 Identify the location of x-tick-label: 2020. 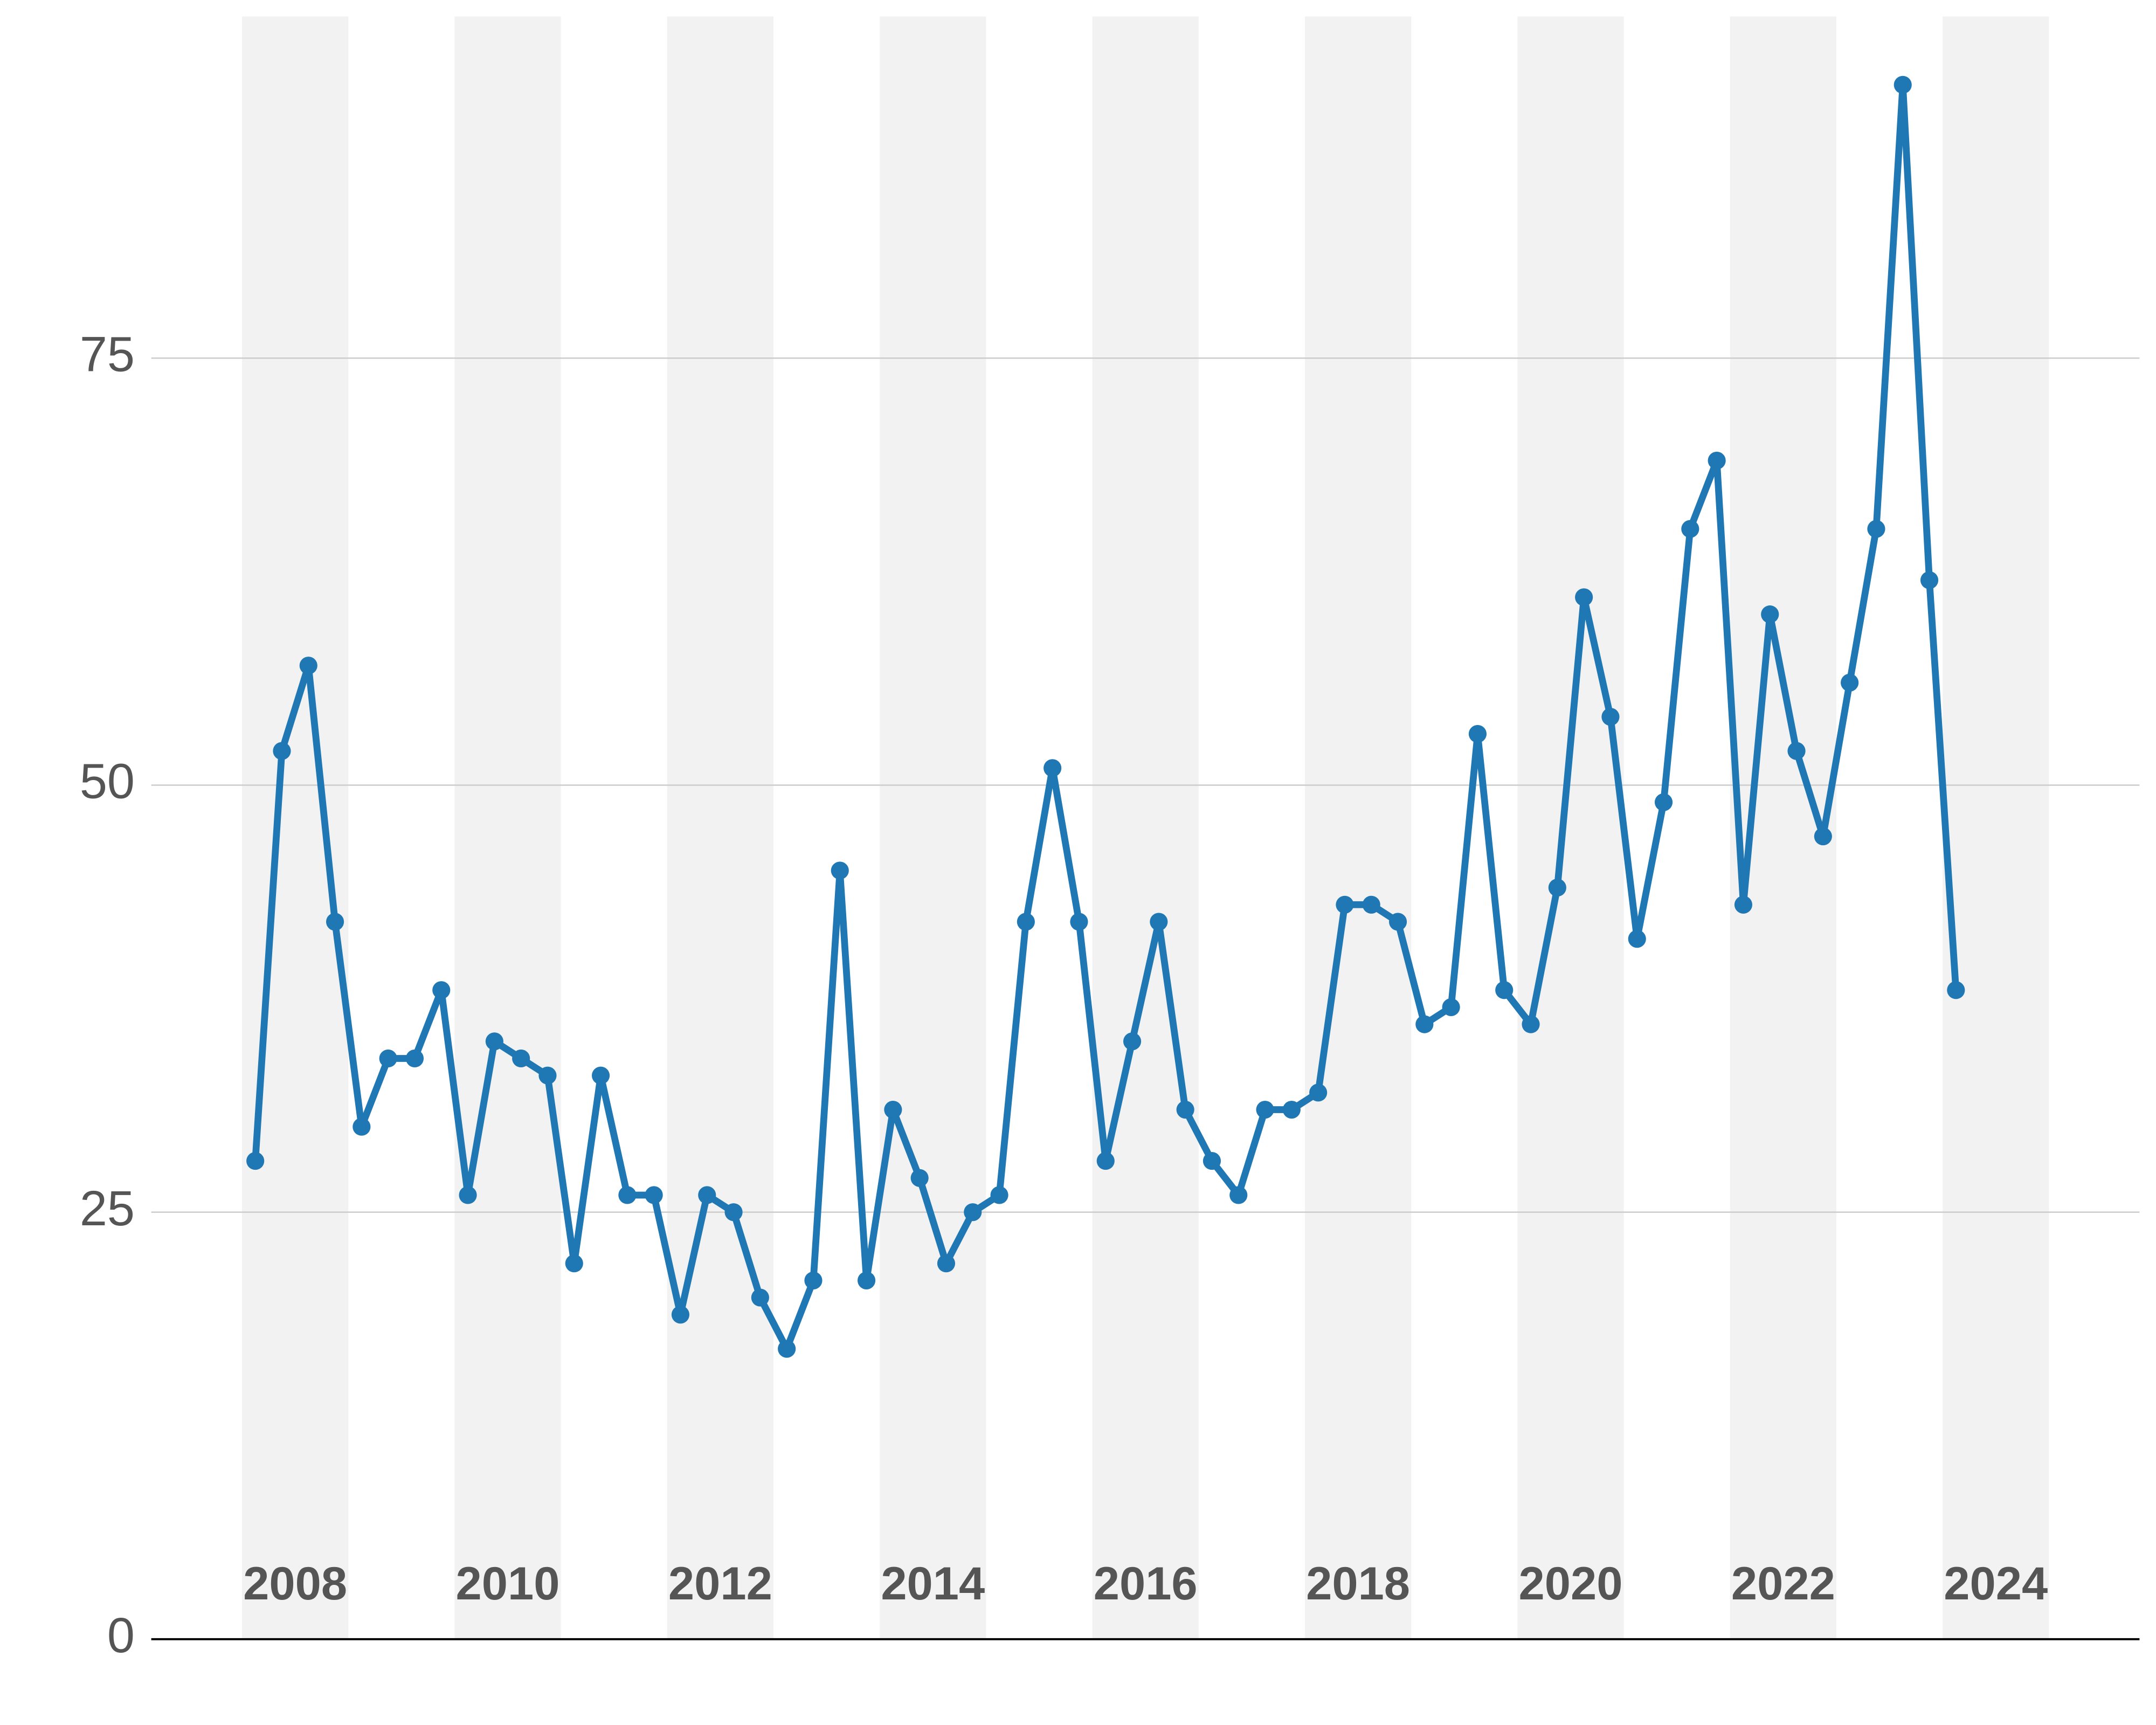
(1571, 1583).